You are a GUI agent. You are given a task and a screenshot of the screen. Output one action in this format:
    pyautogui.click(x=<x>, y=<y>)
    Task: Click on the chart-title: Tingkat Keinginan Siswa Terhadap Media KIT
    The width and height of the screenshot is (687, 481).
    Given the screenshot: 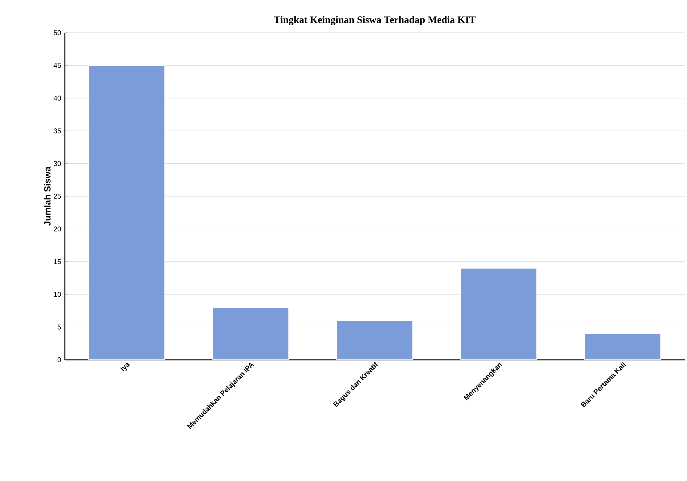 What is the action you would take?
    pyautogui.click(x=375, y=21)
    